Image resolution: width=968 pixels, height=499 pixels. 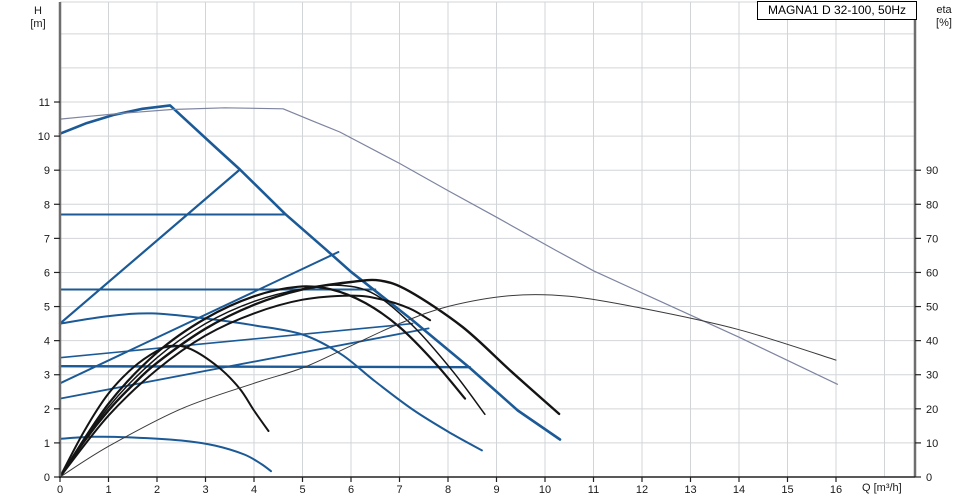 What do you see at coordinates (38, 24) in the screenshot?
I see `left-axis-unit: [m]` at bounding box center [38, 24].